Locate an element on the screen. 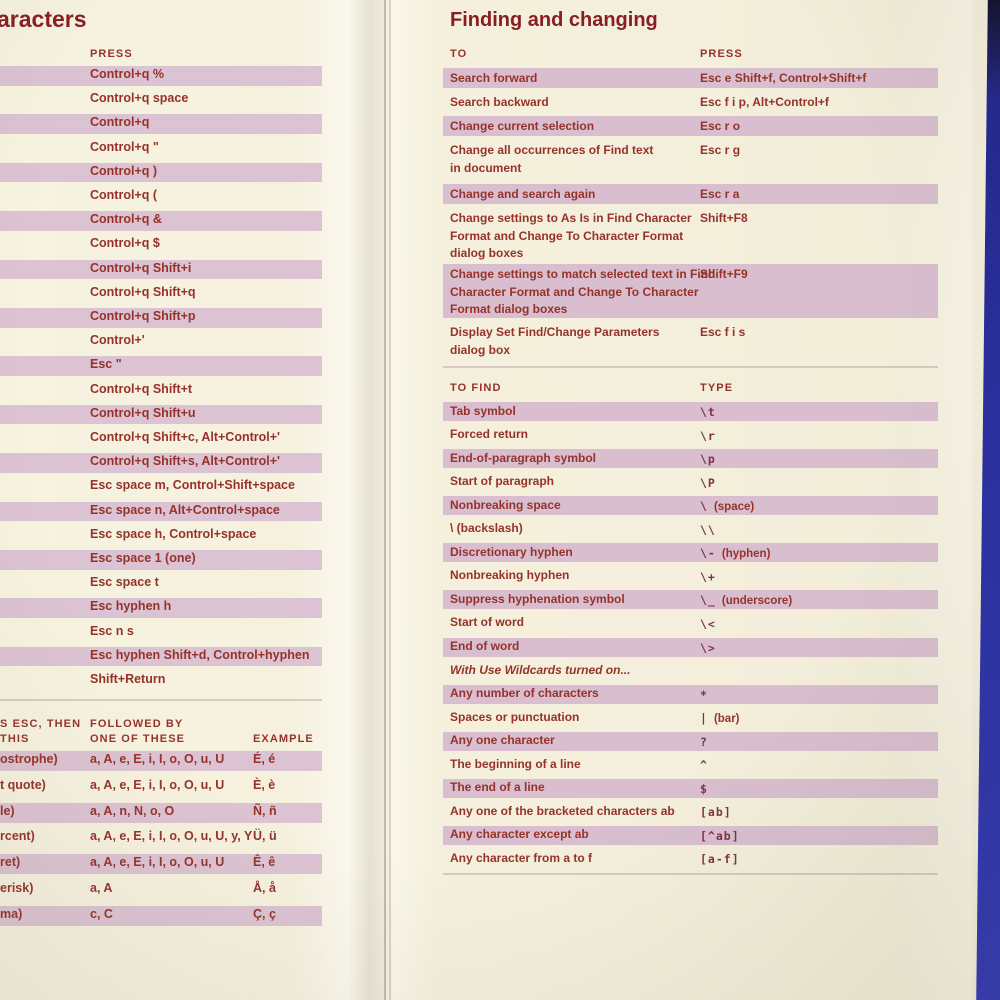  type-cell: \< is located at coordinates (708, 624).